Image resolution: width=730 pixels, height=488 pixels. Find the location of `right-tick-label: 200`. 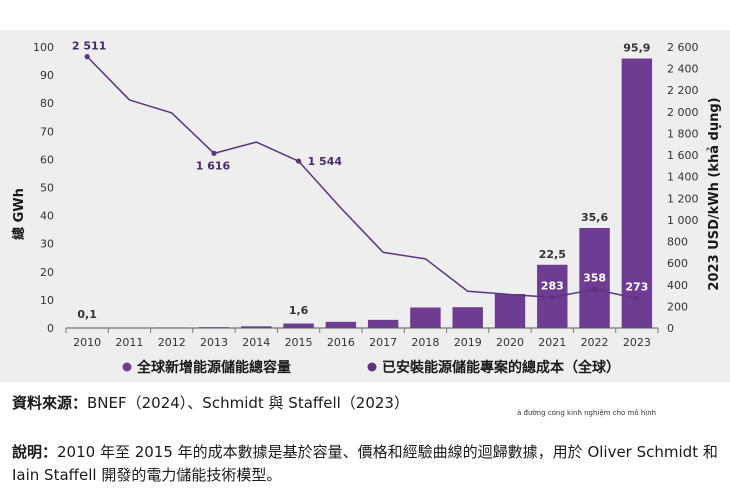

right-tick-label: 200 is located at coordinates (677, 306).